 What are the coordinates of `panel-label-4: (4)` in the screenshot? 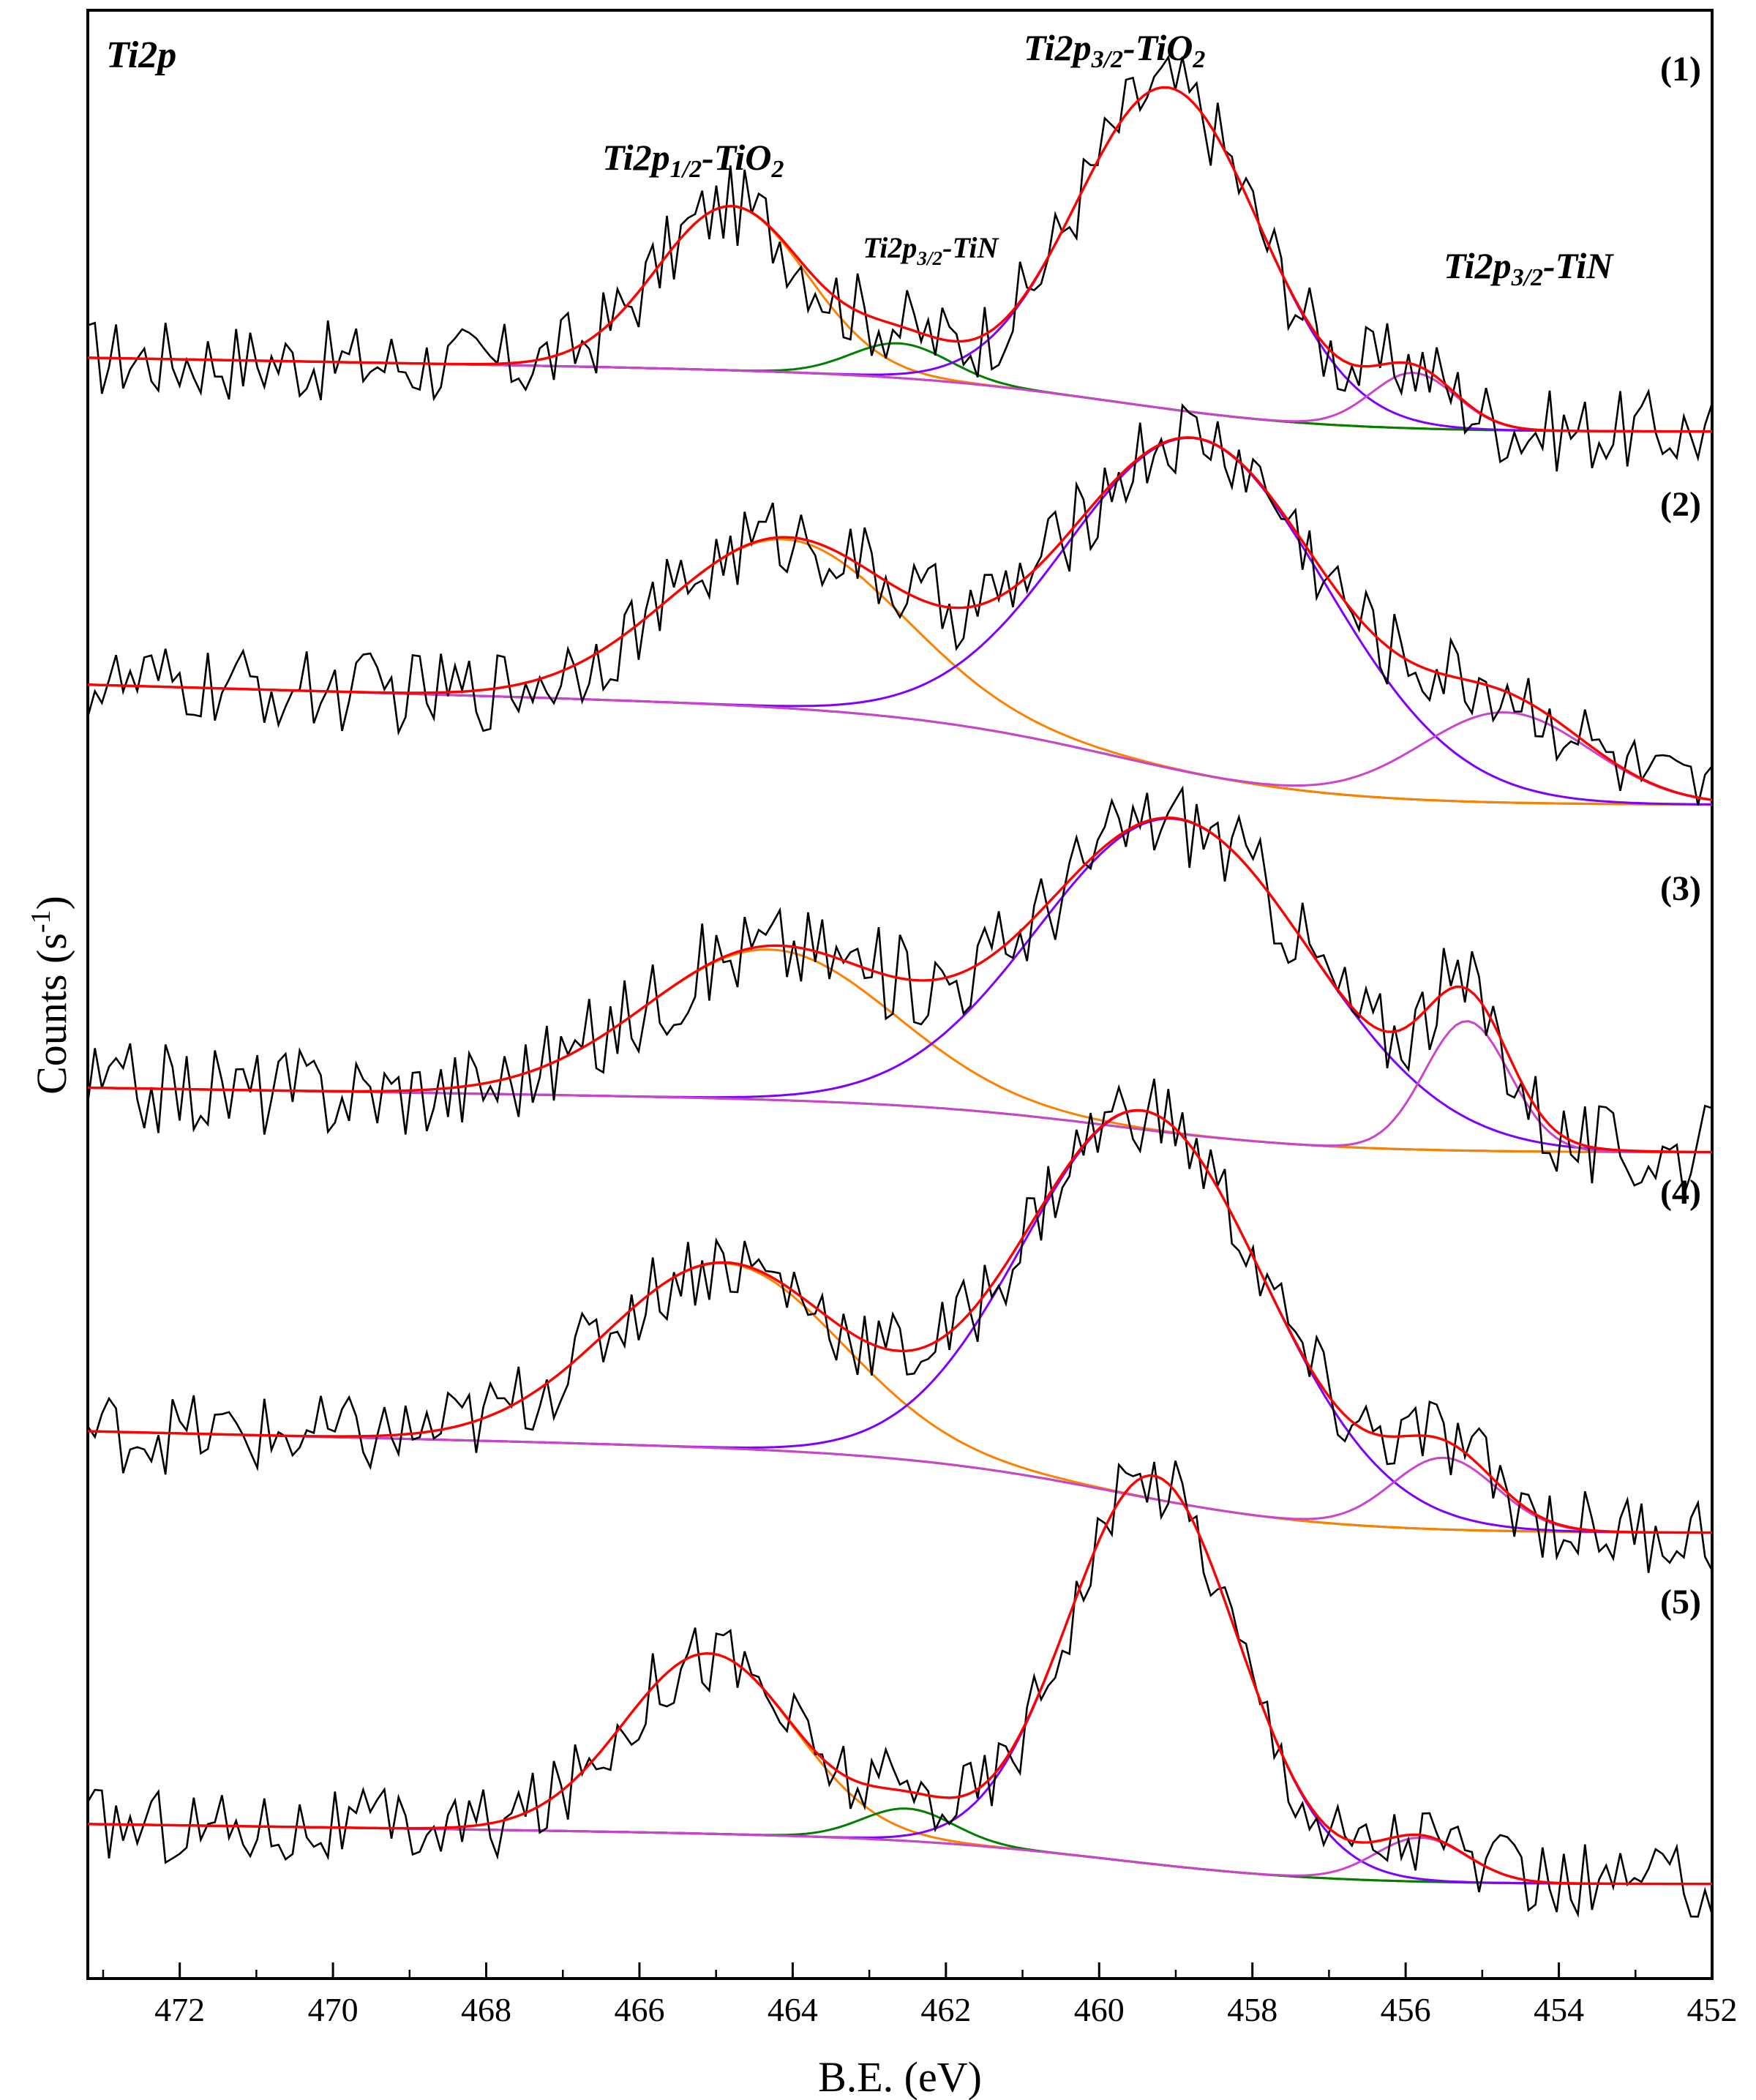 It's located at (1680, 1192).